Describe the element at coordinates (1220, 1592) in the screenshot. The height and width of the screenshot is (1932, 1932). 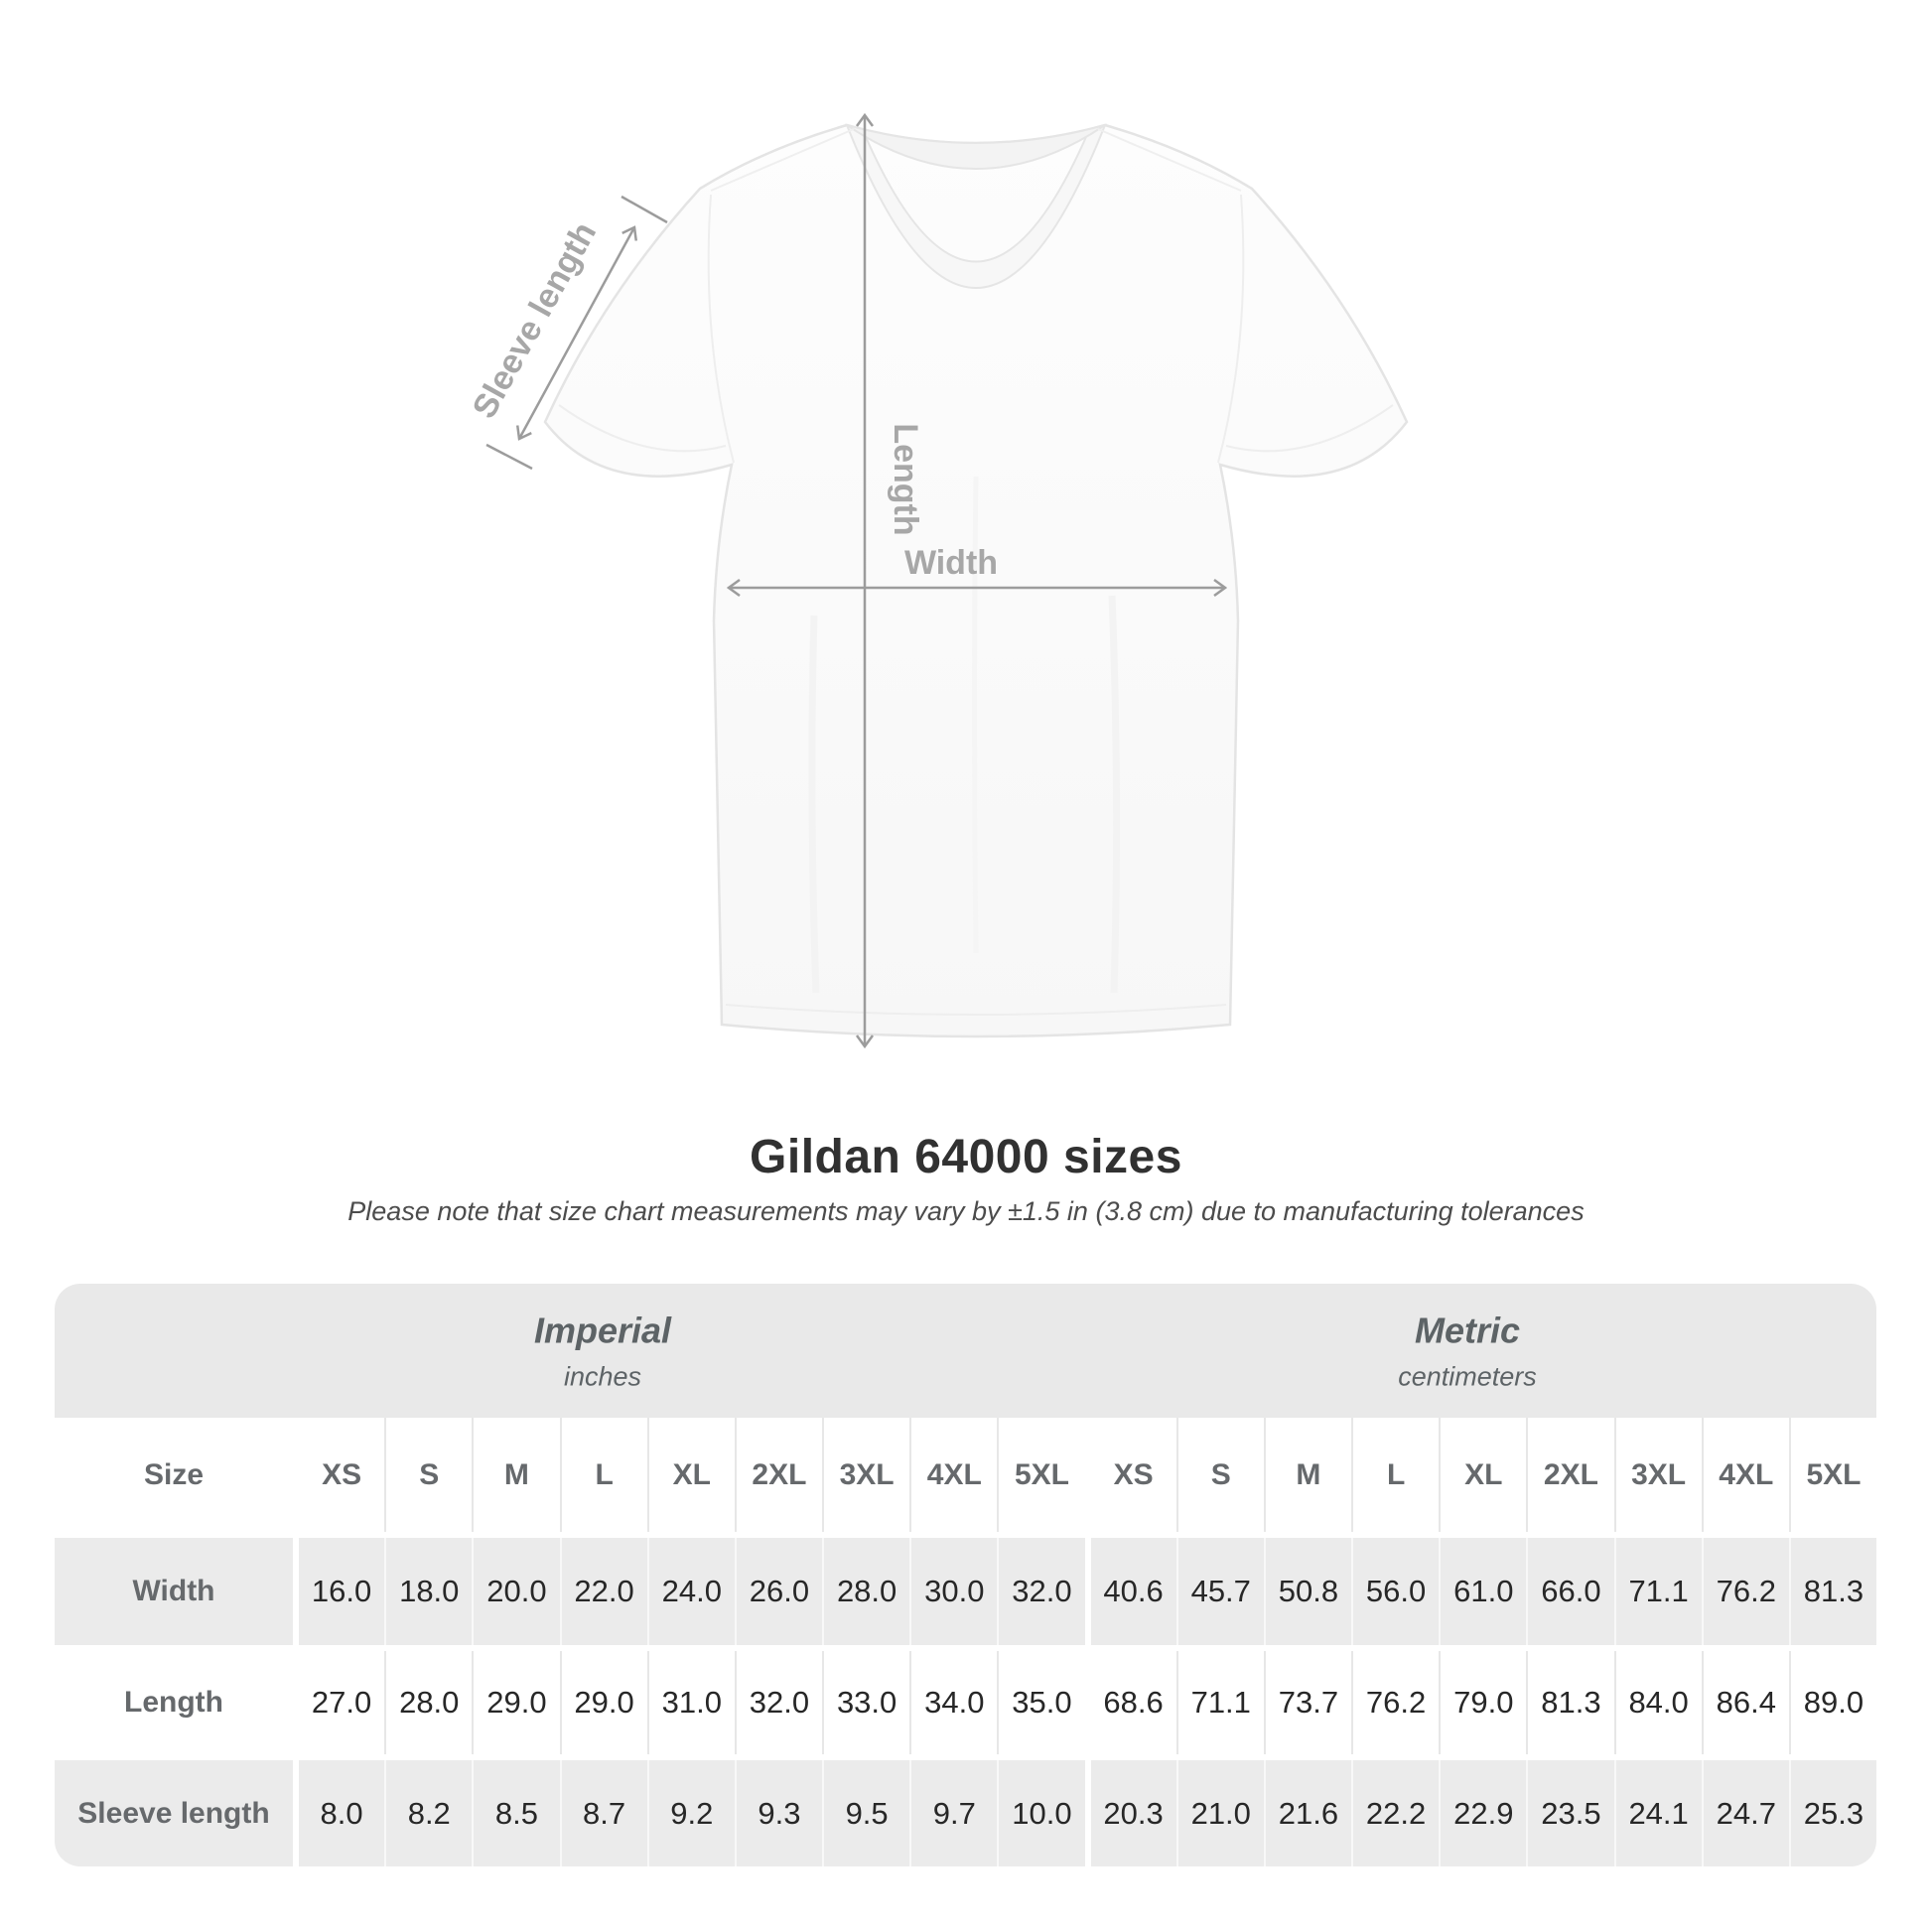
I see `metric-value: 45.7` at that location.